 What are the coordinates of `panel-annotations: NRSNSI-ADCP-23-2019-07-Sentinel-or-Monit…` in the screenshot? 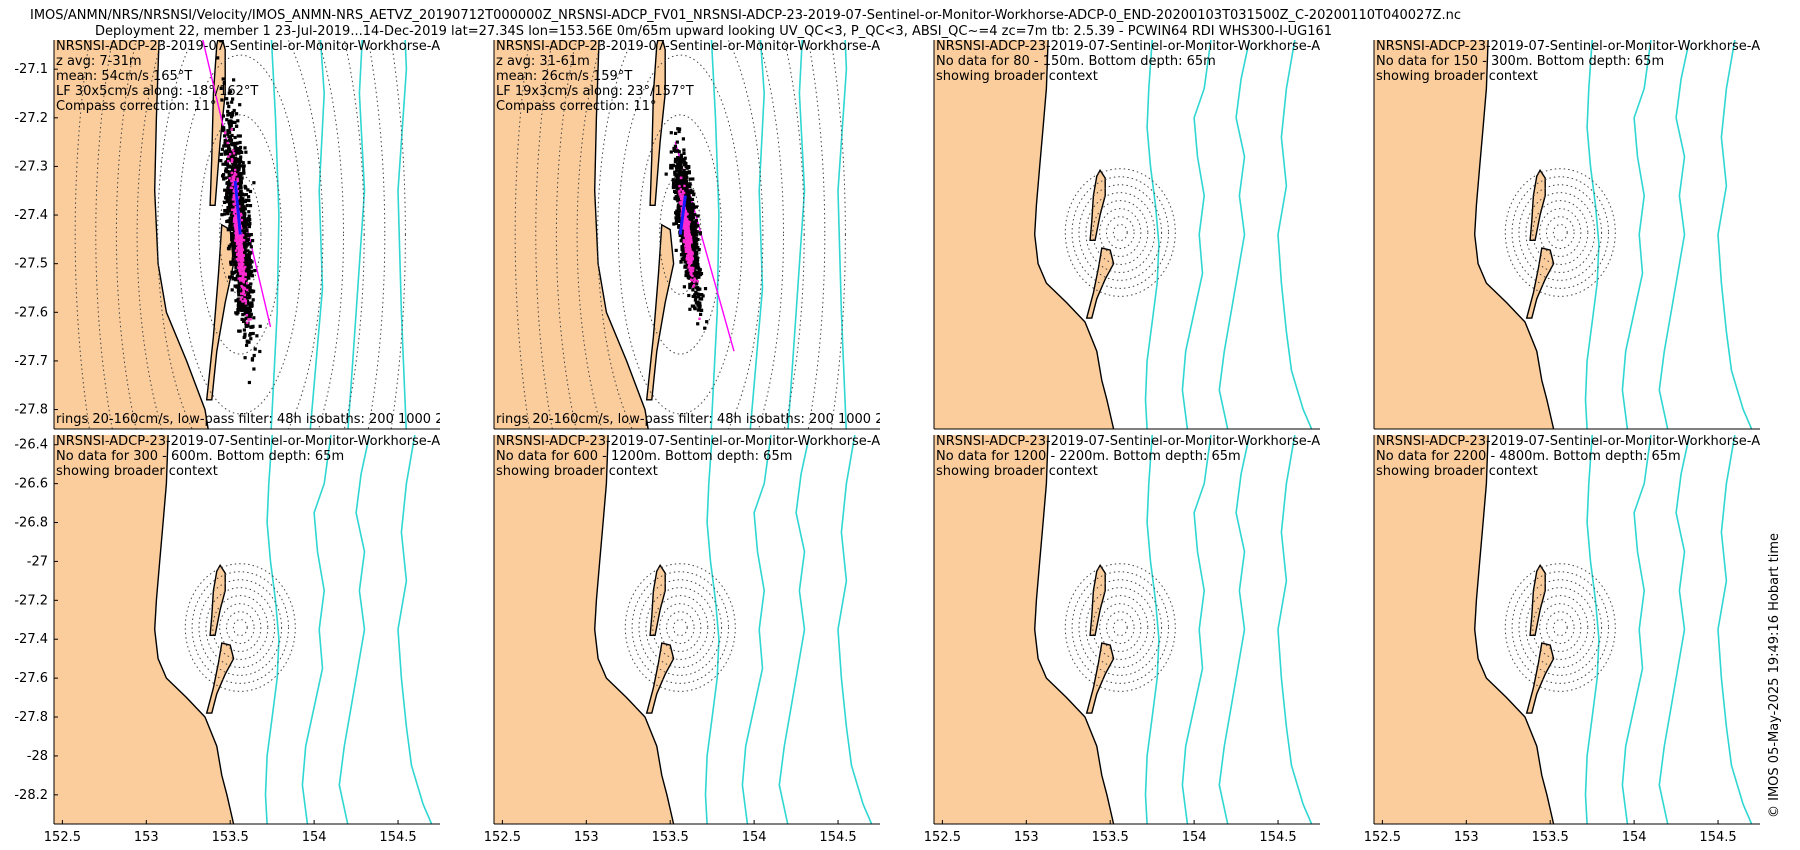 It's located at (281, 233).